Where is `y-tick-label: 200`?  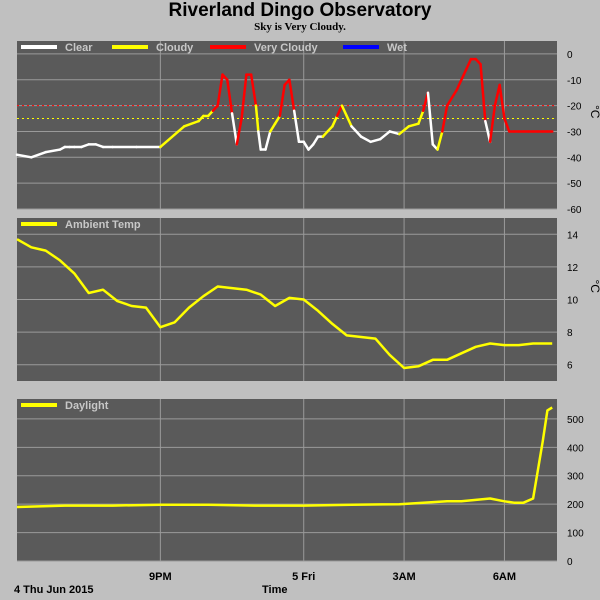
y-tick-label: 200 is located at coordinates (575, 505).